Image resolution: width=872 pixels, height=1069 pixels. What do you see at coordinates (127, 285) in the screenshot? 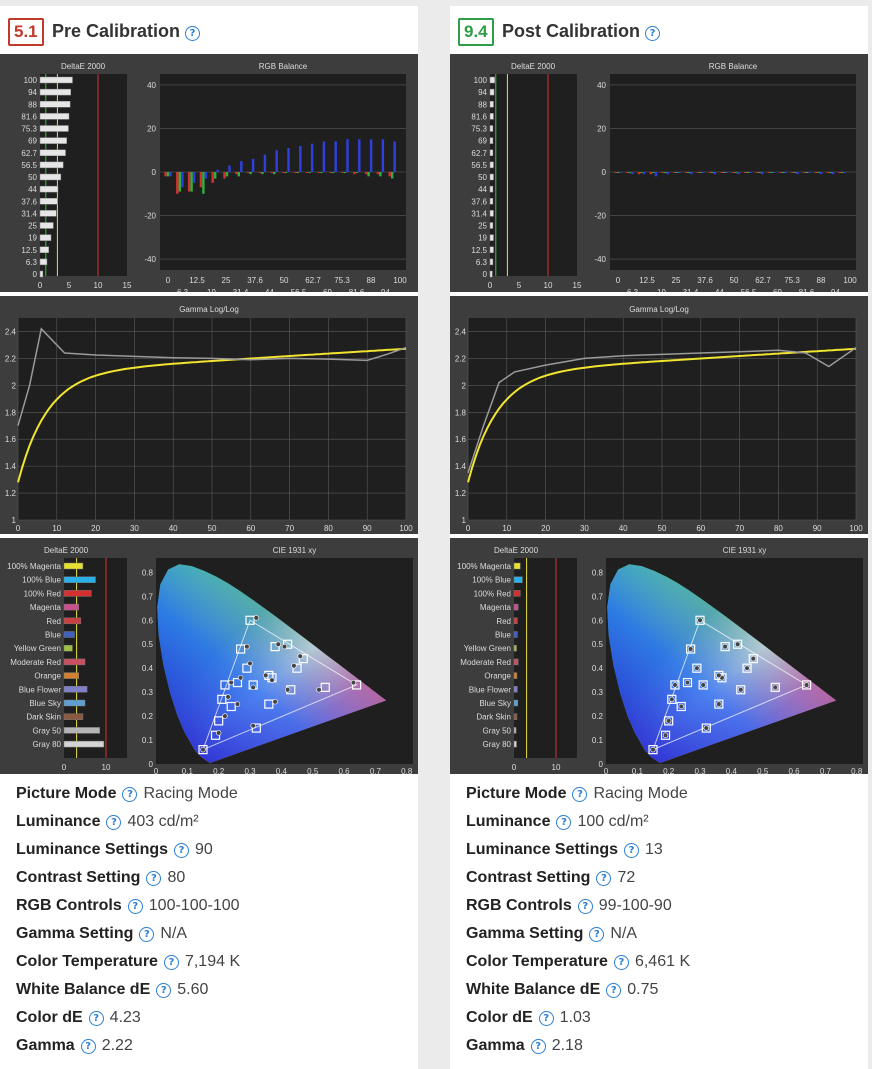
I see `deltae-x-tick: 15` at bounding box center [127, 285].